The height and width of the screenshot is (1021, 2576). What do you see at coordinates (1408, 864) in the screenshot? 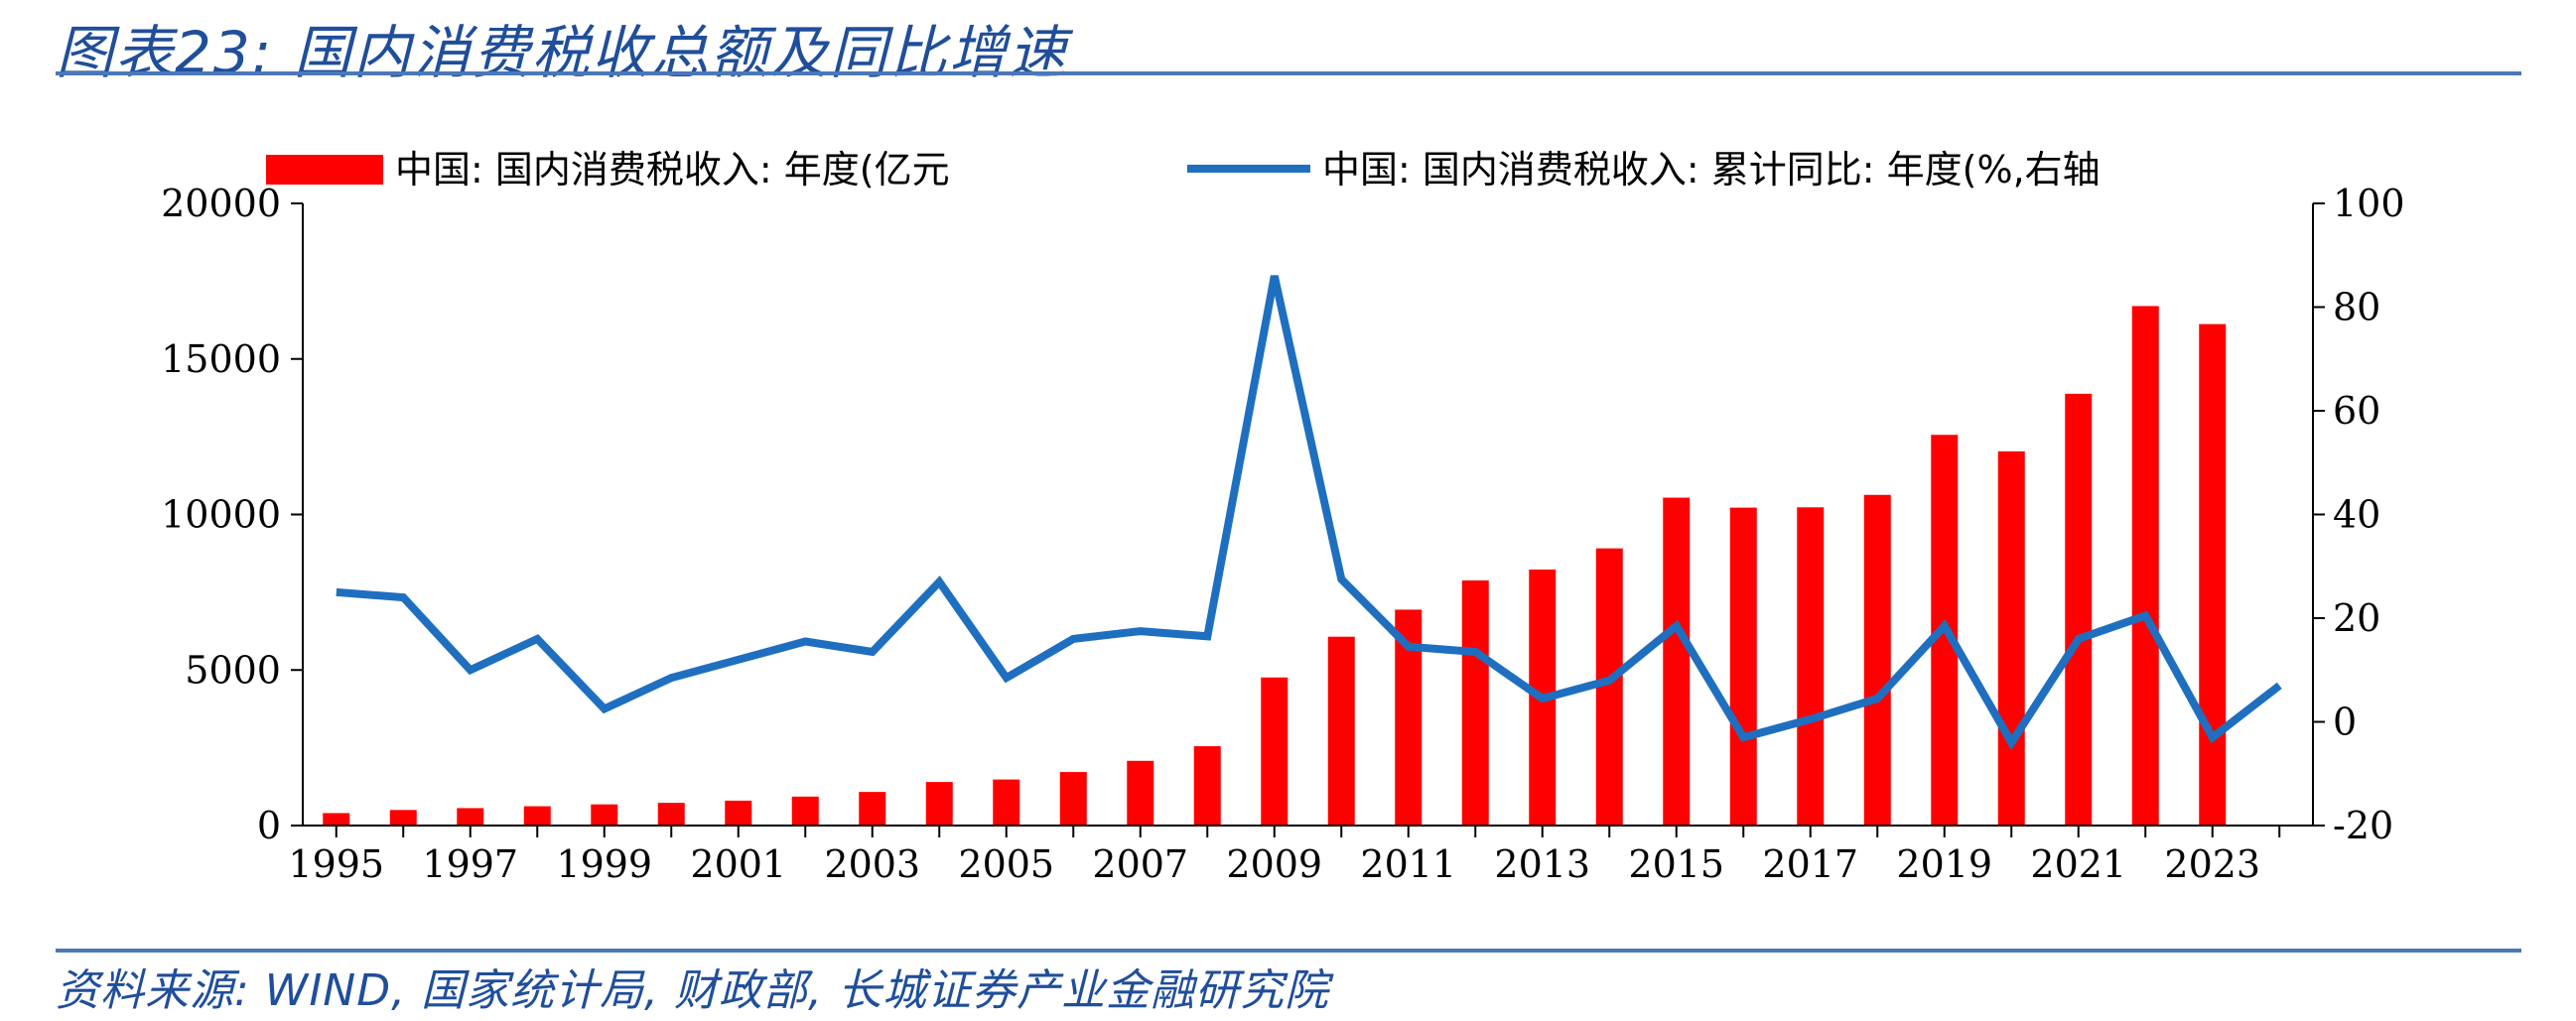
I see `x-tick-label-2011: 2011` at bounding box center [1408, 864].